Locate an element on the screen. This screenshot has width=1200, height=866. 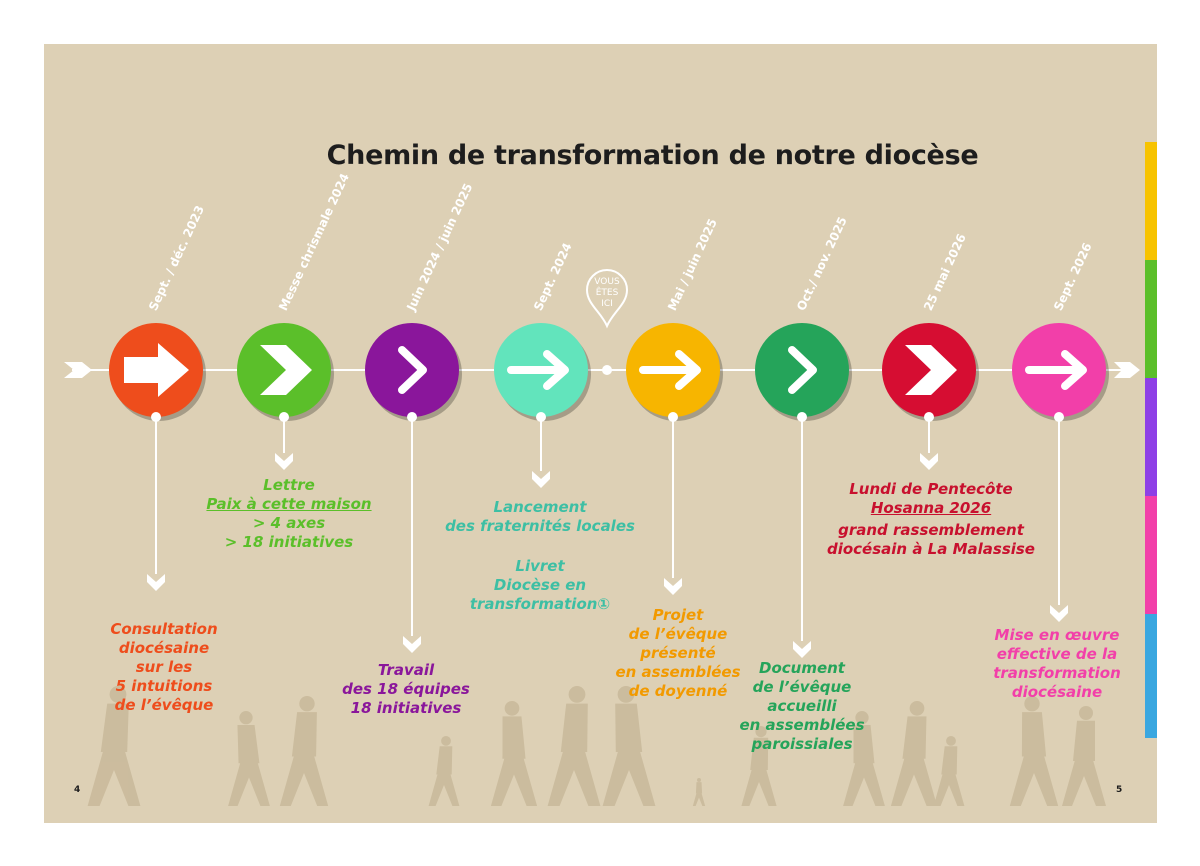
document-line: accueilli is located at coordinates (802, 706).